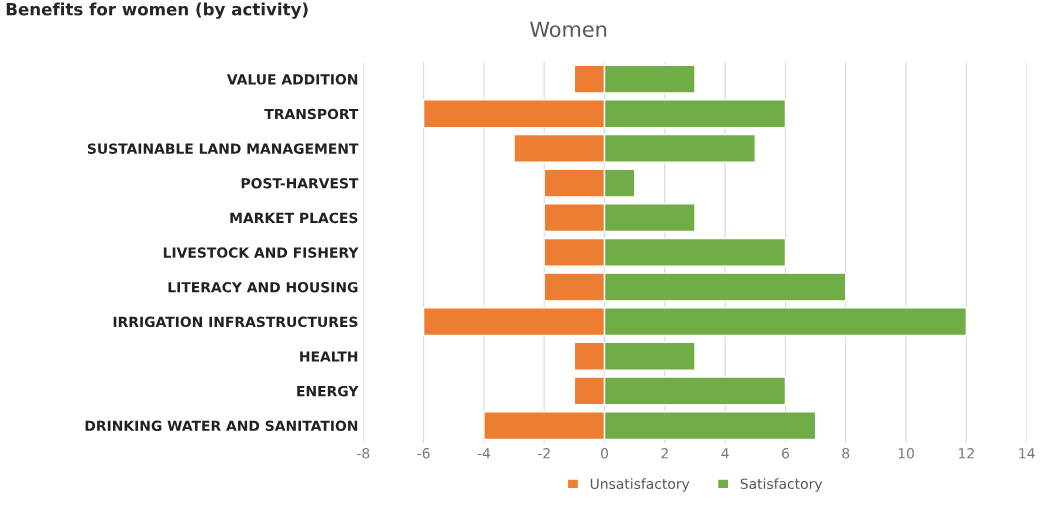  I want to click on y-tick-label: IRRIGATION INFRASTRUCTURES, so click(235, 322).